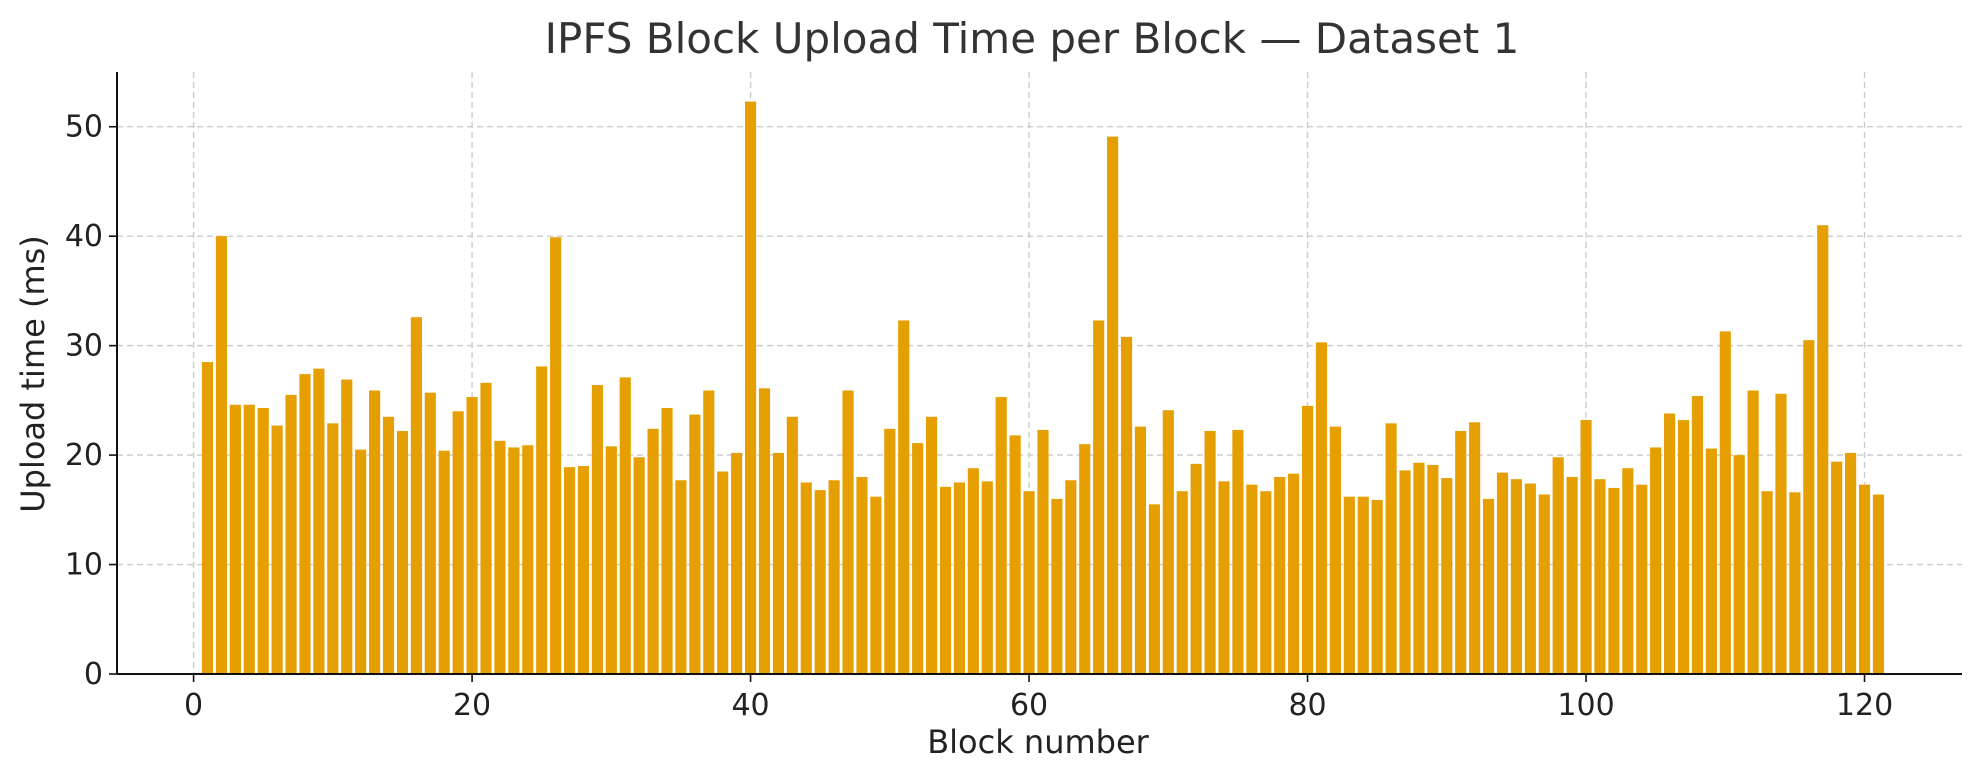 The width and height of the screenshot is (1979, 780). Describe the element at coordinates (1585, 705) in the screenshot. I see `x-tick-label: 100` at that location.